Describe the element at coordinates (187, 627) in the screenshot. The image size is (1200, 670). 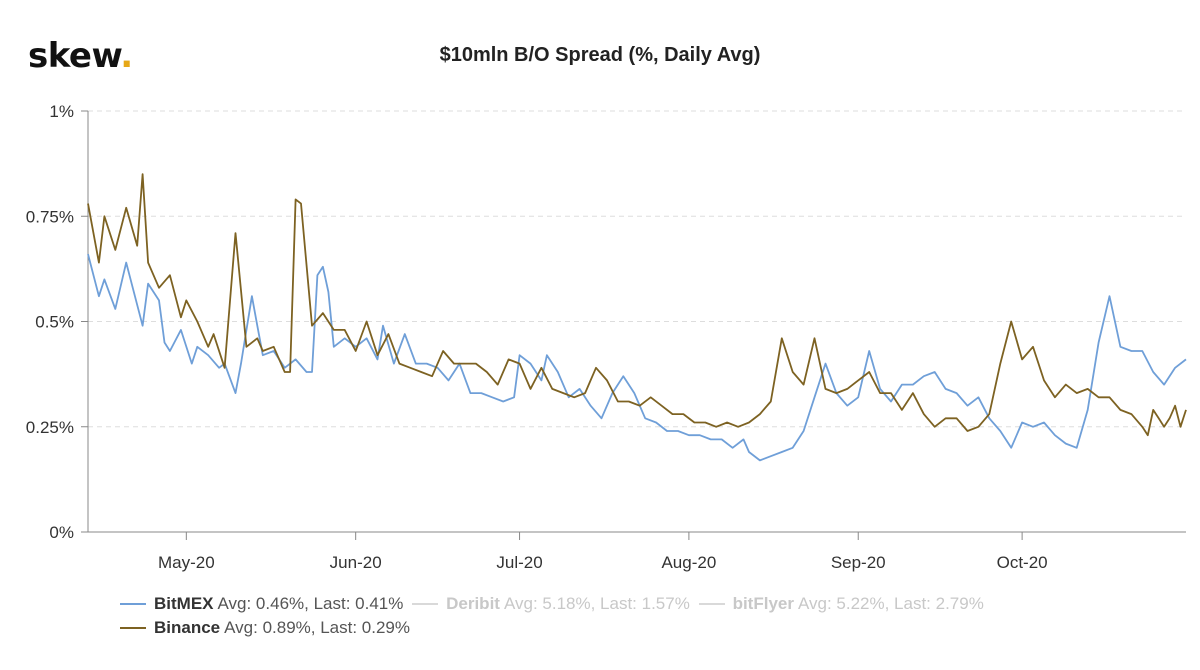
I see `legend-name: Binance` at that location.